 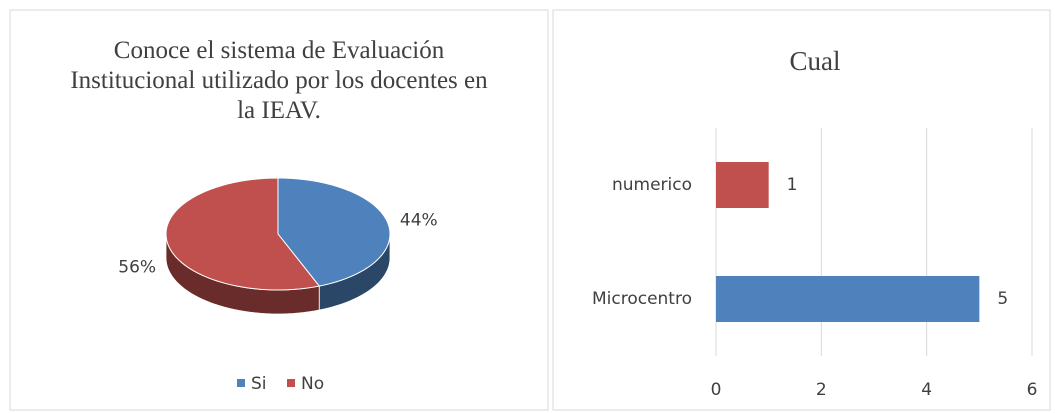 What do you see at coordinates (1032, 390) in the screenshot?
I see `x-tick-label: 6` at bounding box center [1032, 390].